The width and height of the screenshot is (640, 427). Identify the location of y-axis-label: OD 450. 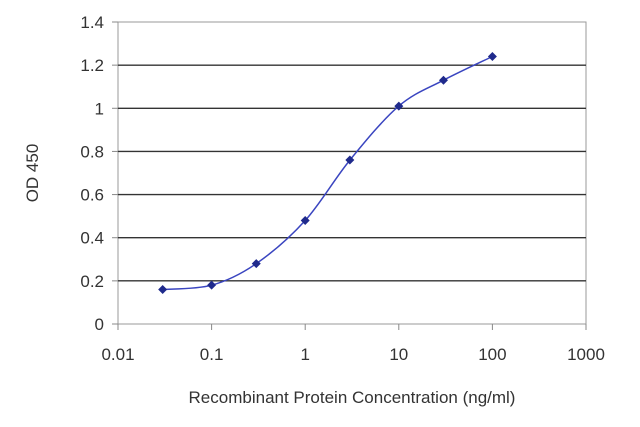
(32, 173).